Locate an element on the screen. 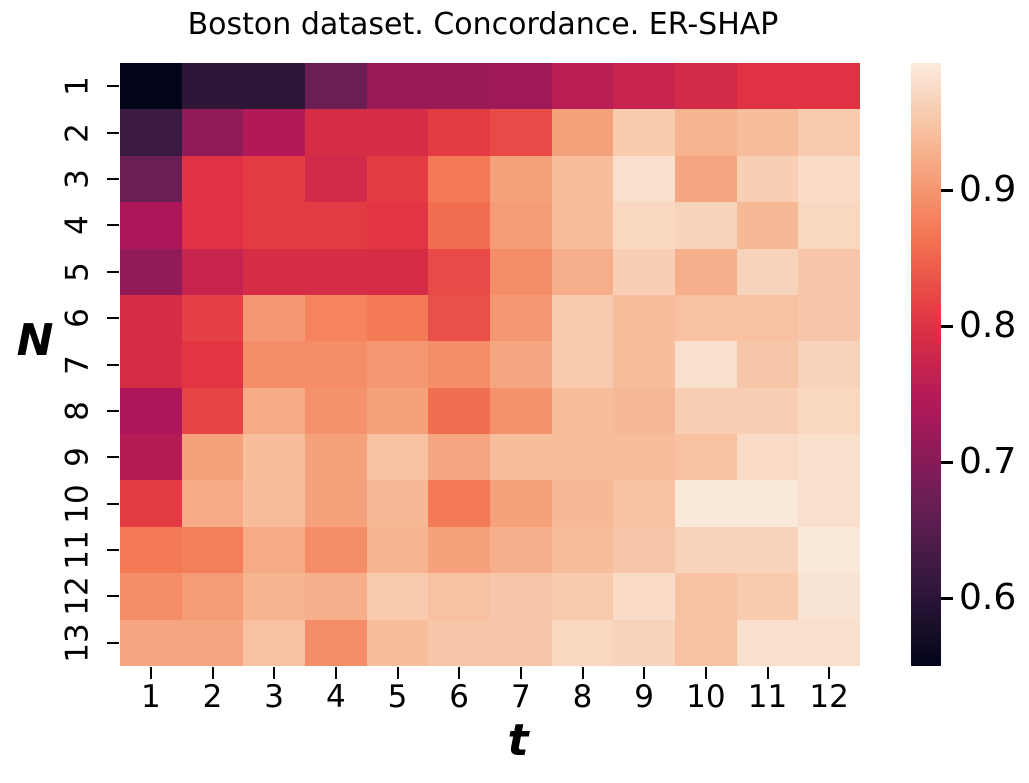 The height and width of the screenshot is (783, 1029). y-tick-label: 9 is located at coordinates (77, 457).